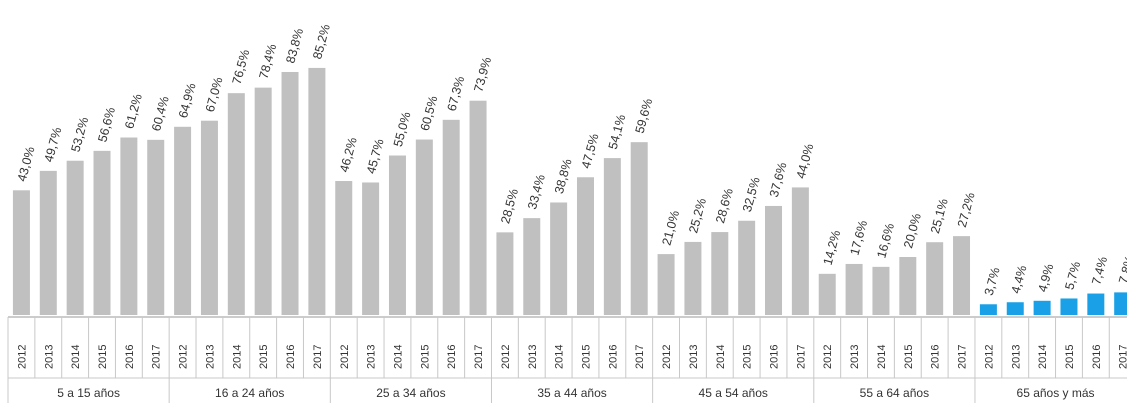  What do you see at coordinates (559, 258) in the screenshot?
I see `bar-35-a-44-años-2014` at bounding box center [559, 258].